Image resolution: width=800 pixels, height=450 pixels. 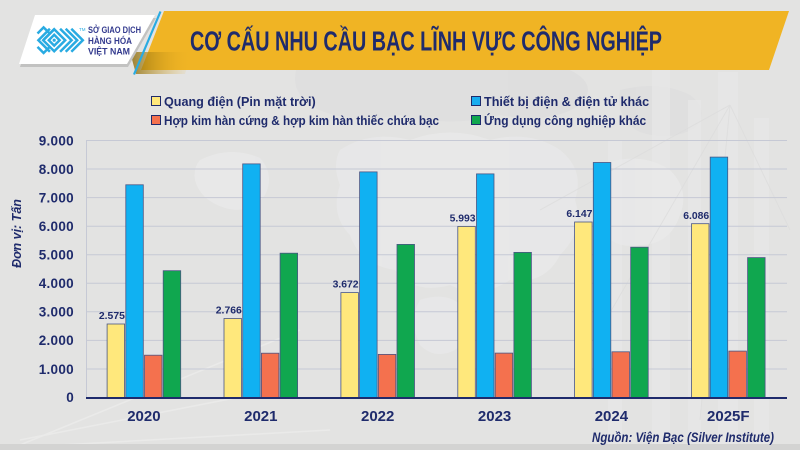 I want to click on svg-text: SỞ GIAO DỊCH, so click(x=114, y=29).